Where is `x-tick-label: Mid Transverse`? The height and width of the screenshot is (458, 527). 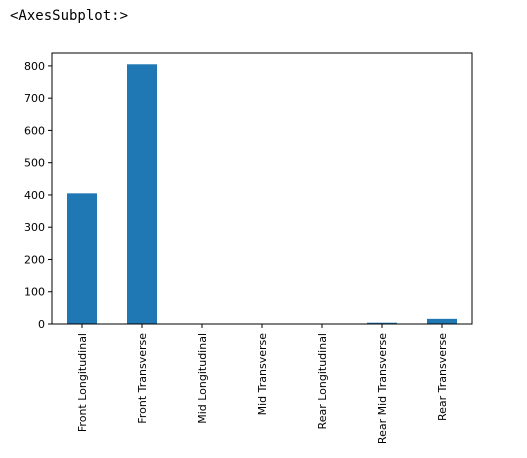 x-tick-label: Mid Transverse is located at coordinates (262, 374).